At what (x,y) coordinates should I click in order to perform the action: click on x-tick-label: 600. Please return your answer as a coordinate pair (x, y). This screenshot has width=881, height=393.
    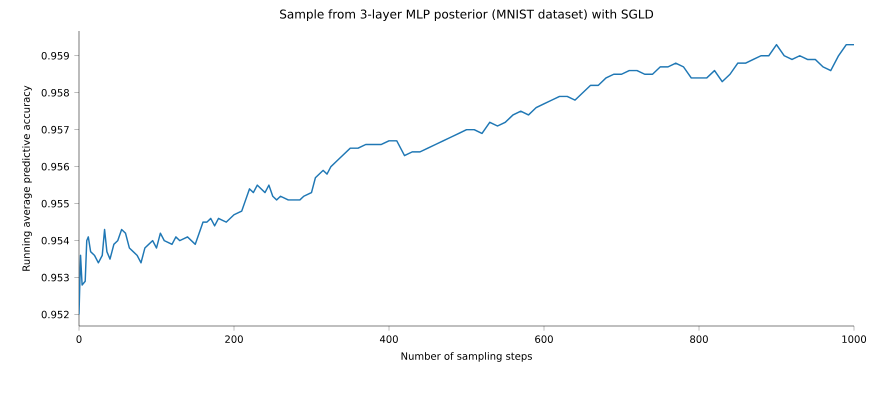
    Looking at the image, I should click on (544, 339).